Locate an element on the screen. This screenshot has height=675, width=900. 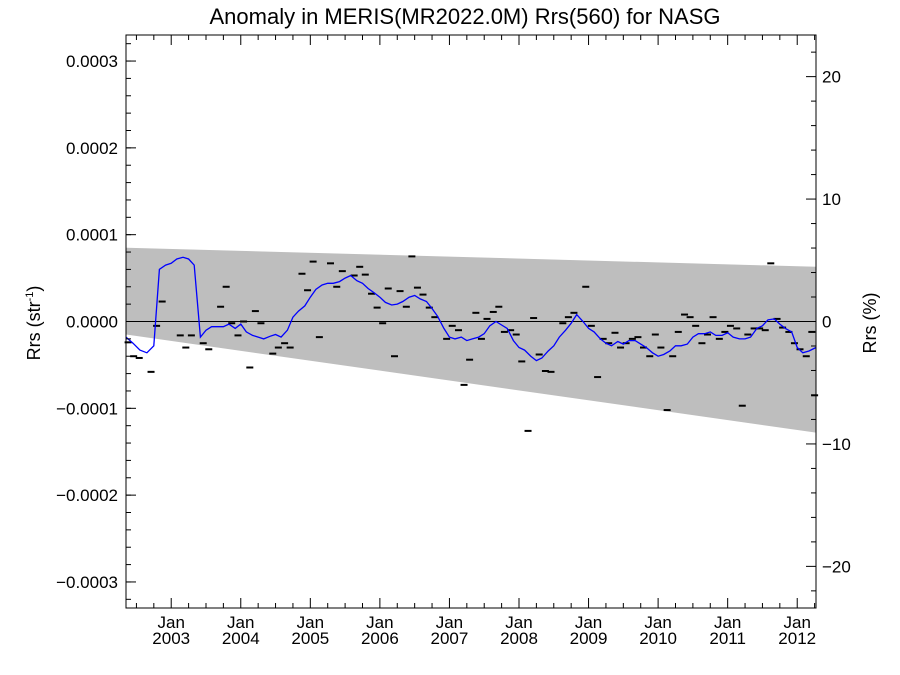
y-left-tick-label: 0.0003 is located at coordinates (92, 61).